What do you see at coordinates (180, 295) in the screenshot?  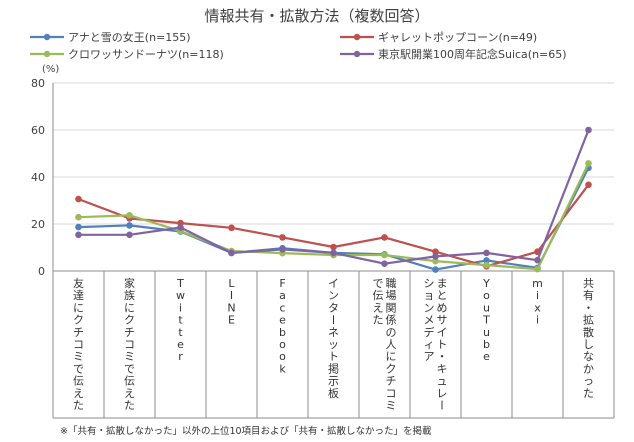 I see `category-label-char: w` at bounding box center [180, 295].